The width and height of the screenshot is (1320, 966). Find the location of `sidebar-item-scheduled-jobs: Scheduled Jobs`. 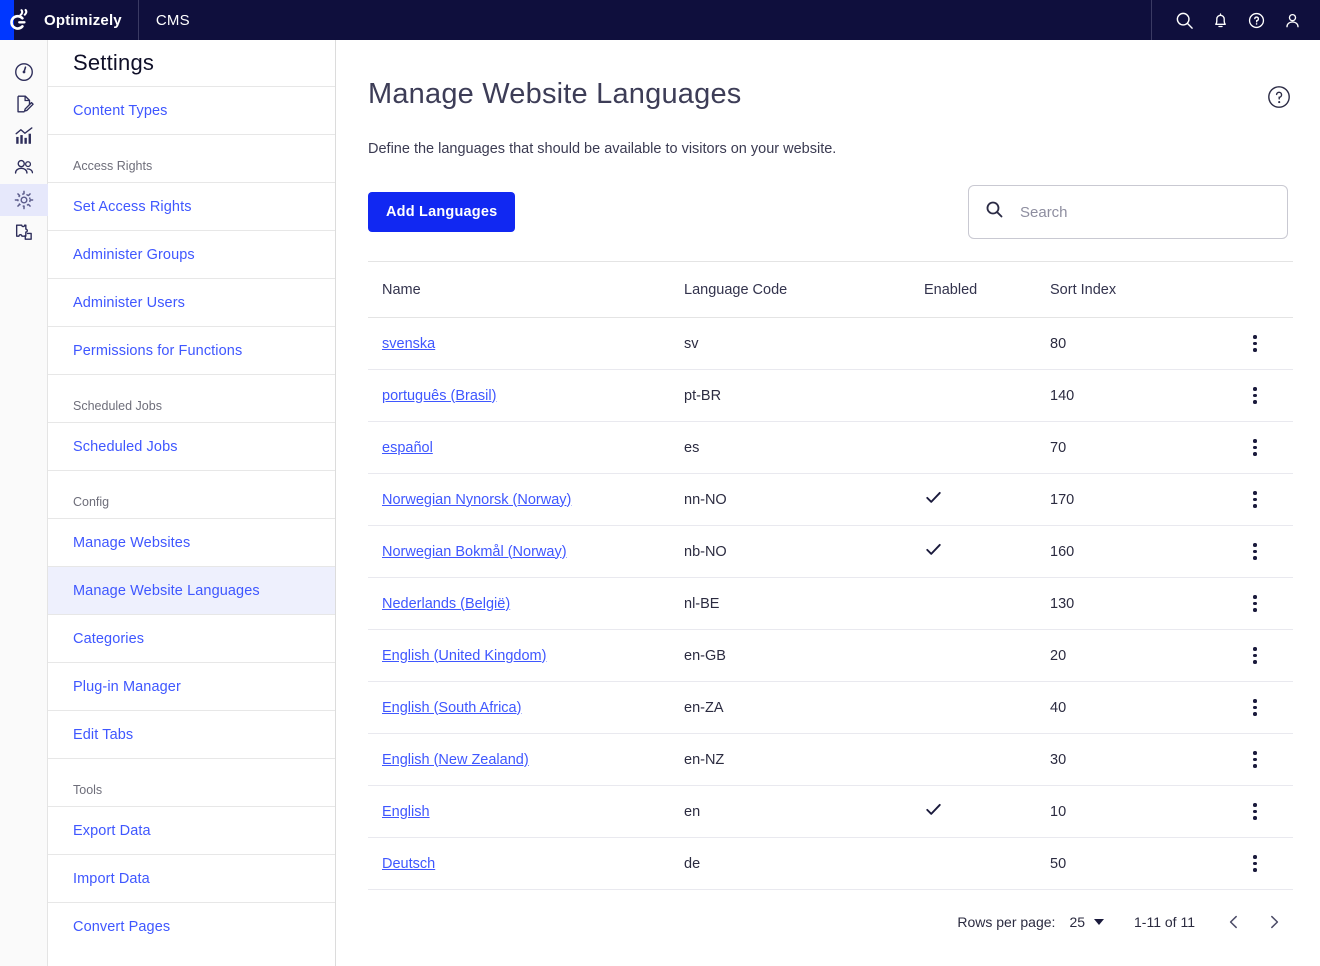

sidebar-item-scheduled-jobs: Scheduled Jobs is located at coordinates (191, 446).